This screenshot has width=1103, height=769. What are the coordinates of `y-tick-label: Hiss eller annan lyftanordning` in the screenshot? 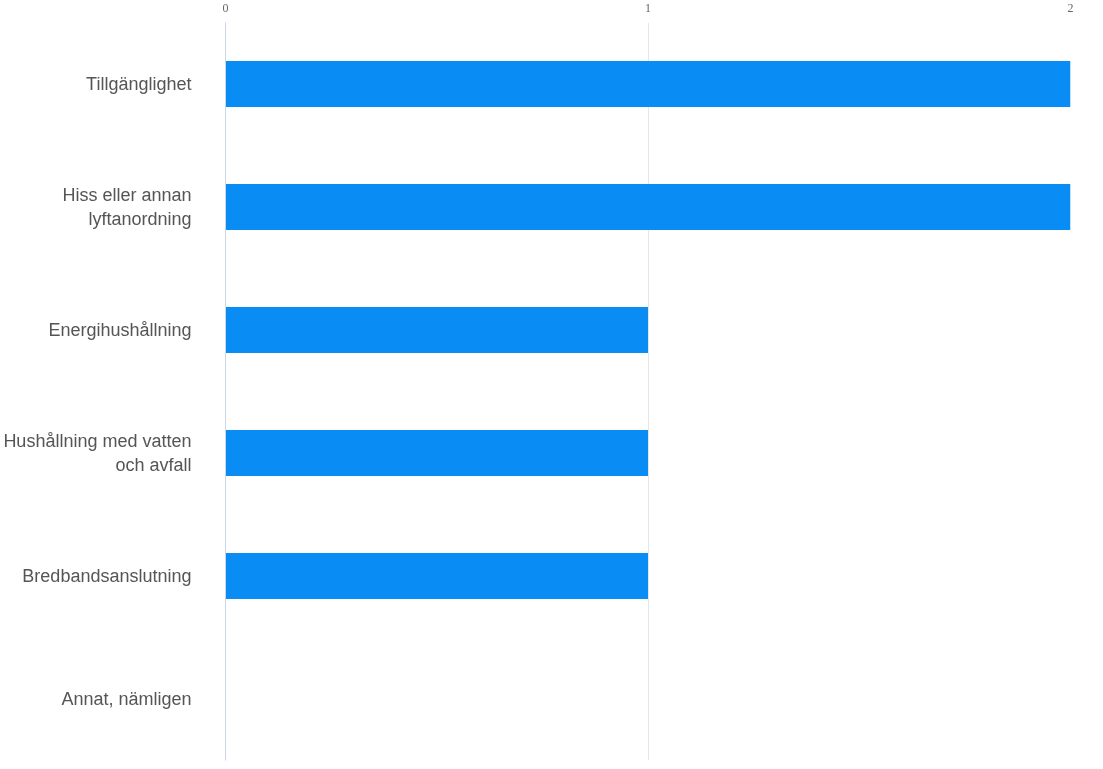 It's located at (127, 207).